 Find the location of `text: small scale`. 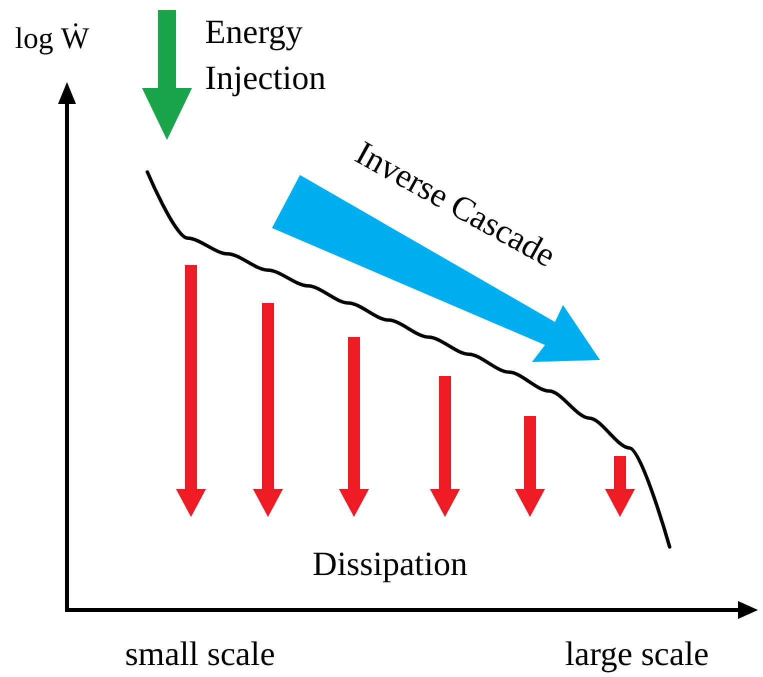

text: small scale is located at coordinates (200, 655).